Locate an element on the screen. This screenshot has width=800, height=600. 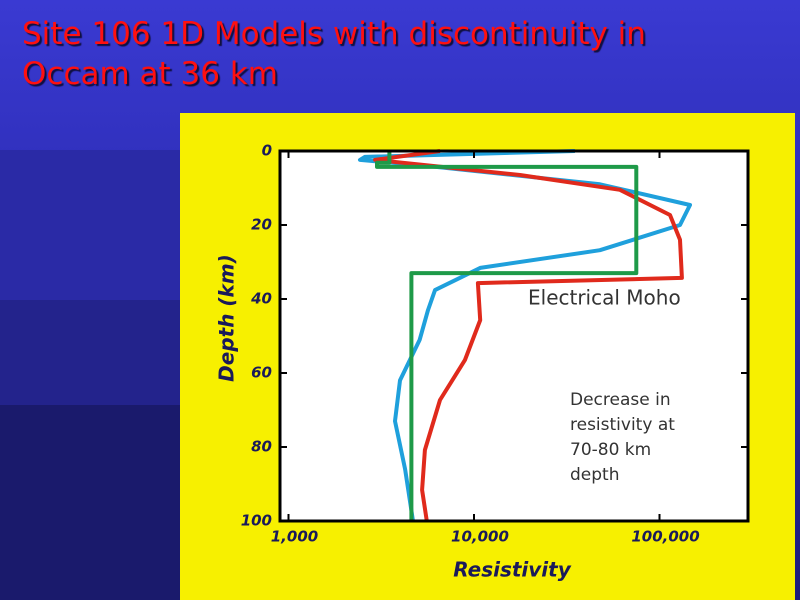
annotation: Decrease in is located at coordinates (620, 400).